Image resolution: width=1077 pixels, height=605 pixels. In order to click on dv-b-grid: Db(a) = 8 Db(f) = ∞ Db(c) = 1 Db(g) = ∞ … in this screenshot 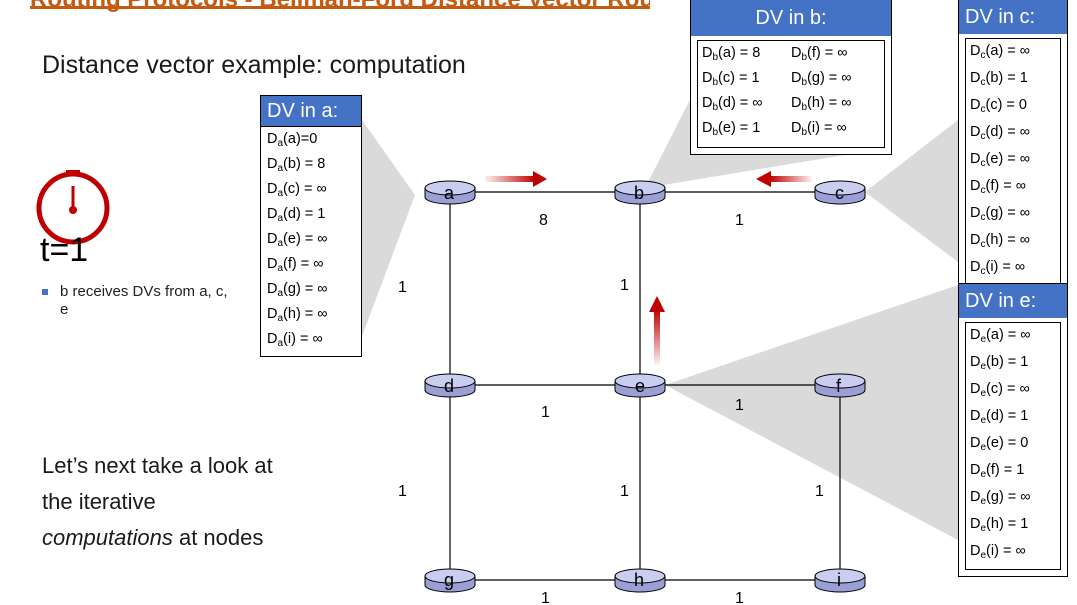, I will do `click(791, 93)`.